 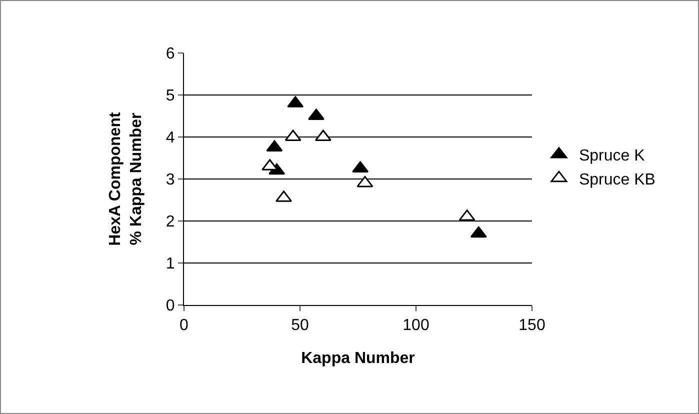 What do you see at coordinates (125, 179) in the screenshot?
I see `y-axis-title: HexA Component % Kappa Number` at bounding box center [125, 179].